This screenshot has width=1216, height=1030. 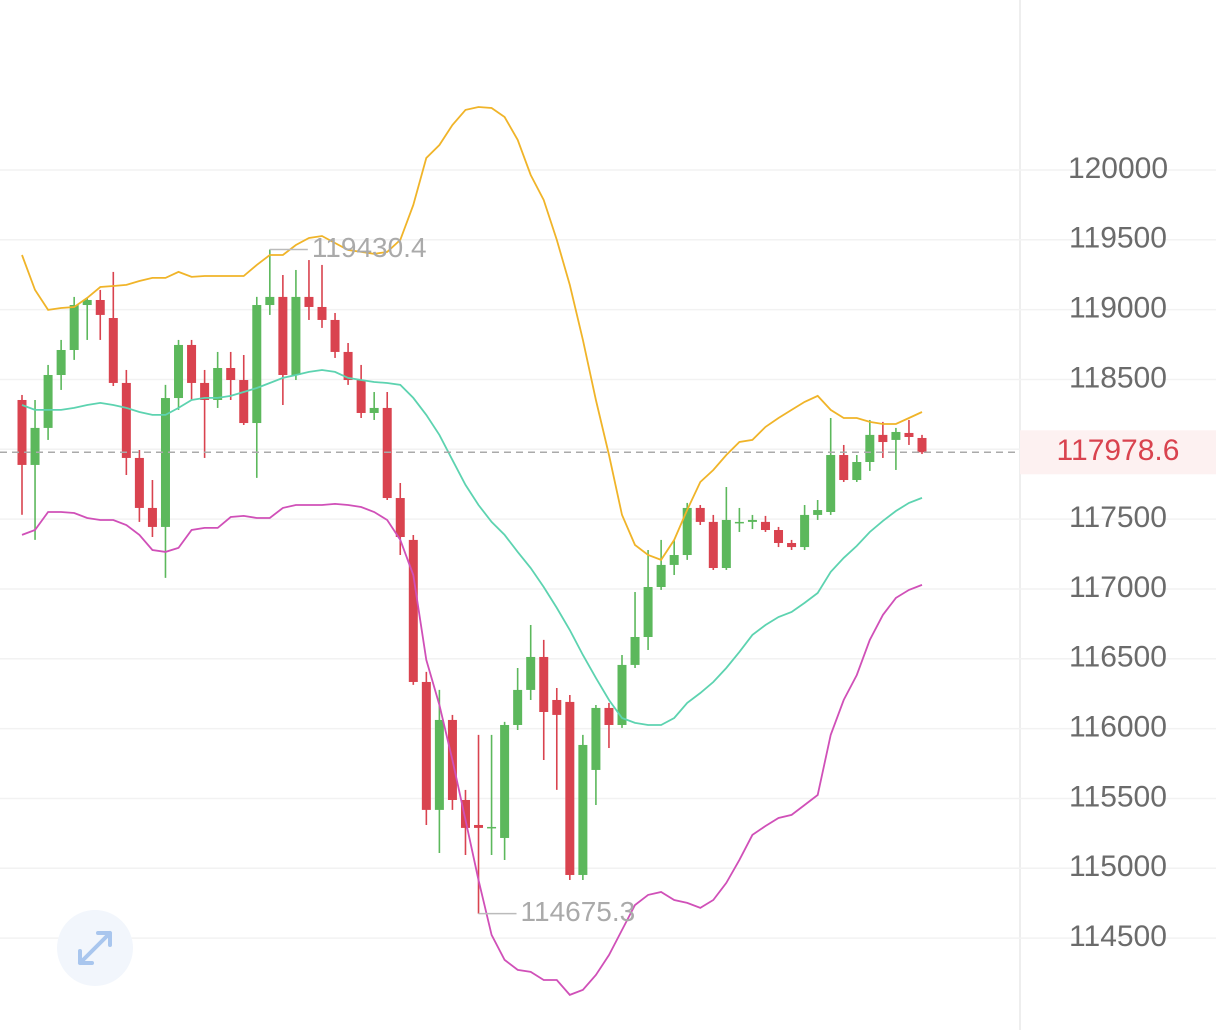 I want to click on y-tick-label: 119500, so click(x=1118, y=238).